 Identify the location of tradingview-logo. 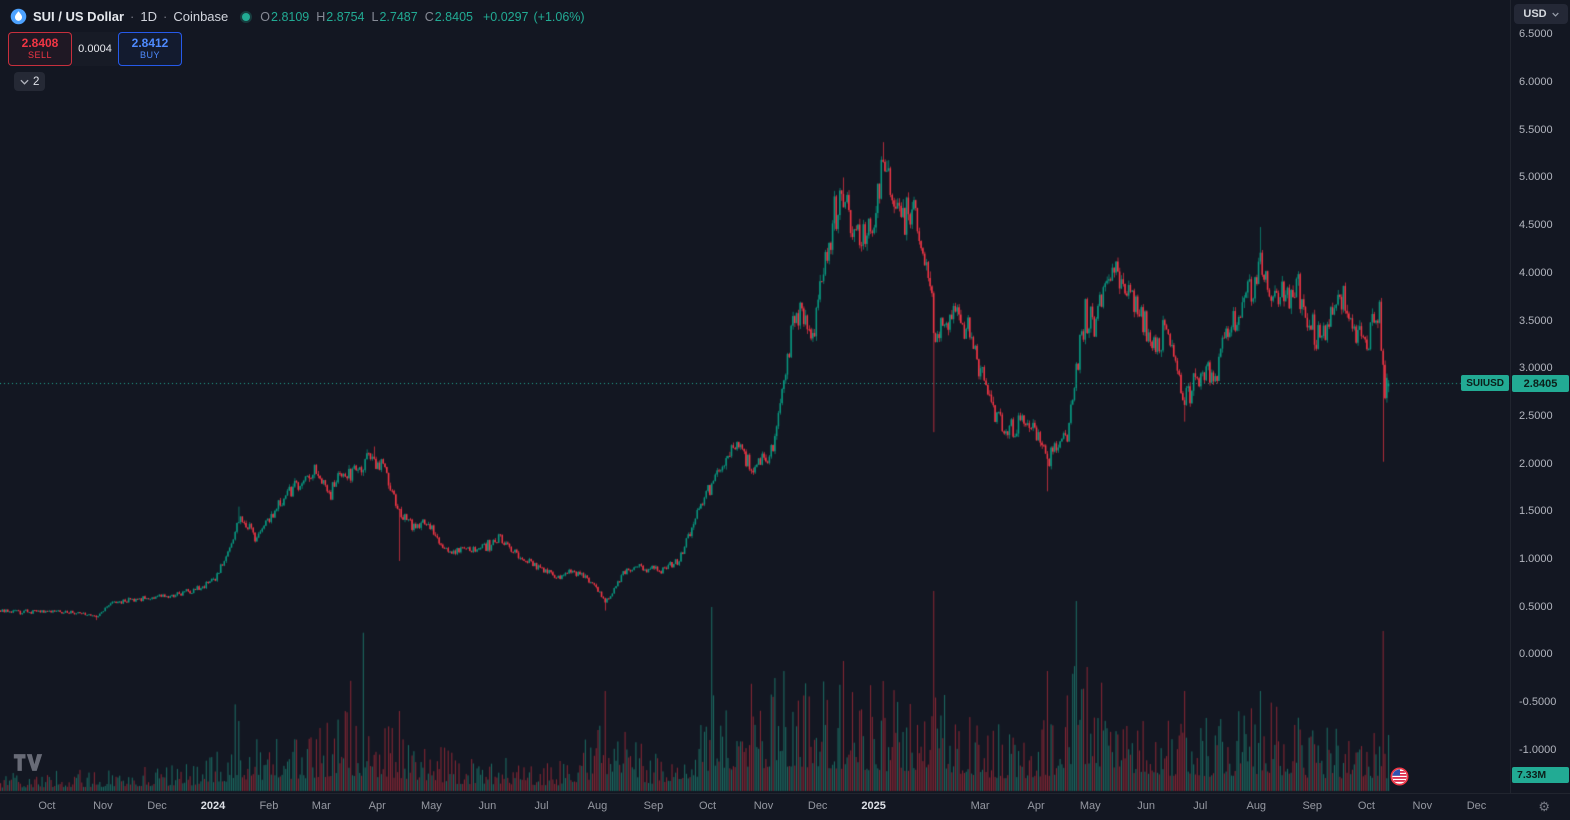
(28, 765).